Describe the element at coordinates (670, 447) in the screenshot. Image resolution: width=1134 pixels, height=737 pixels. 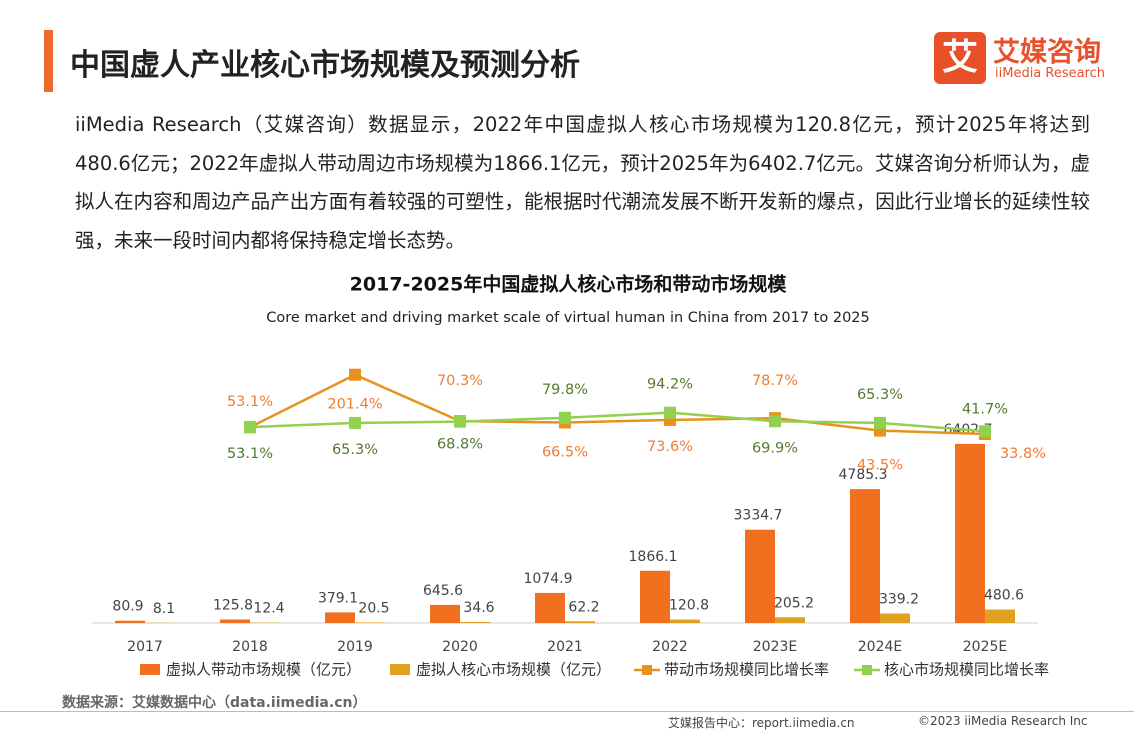
I see `line-label: 73.6%` at that location.